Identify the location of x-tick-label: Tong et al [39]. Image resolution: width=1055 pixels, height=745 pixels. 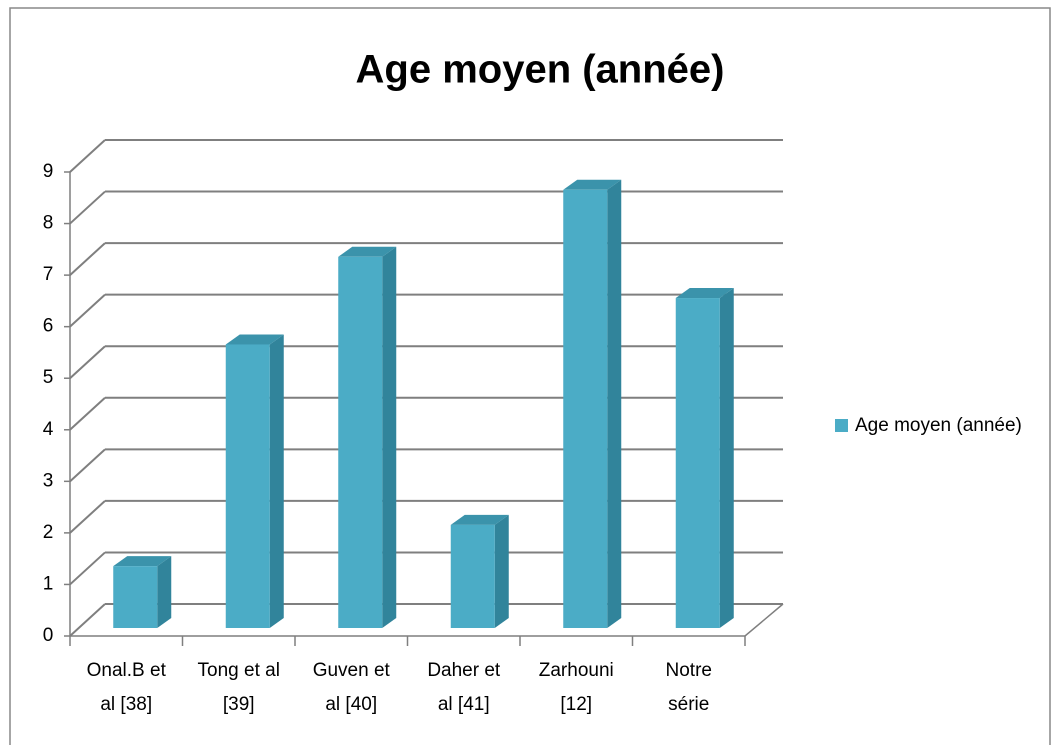
(238, 687).